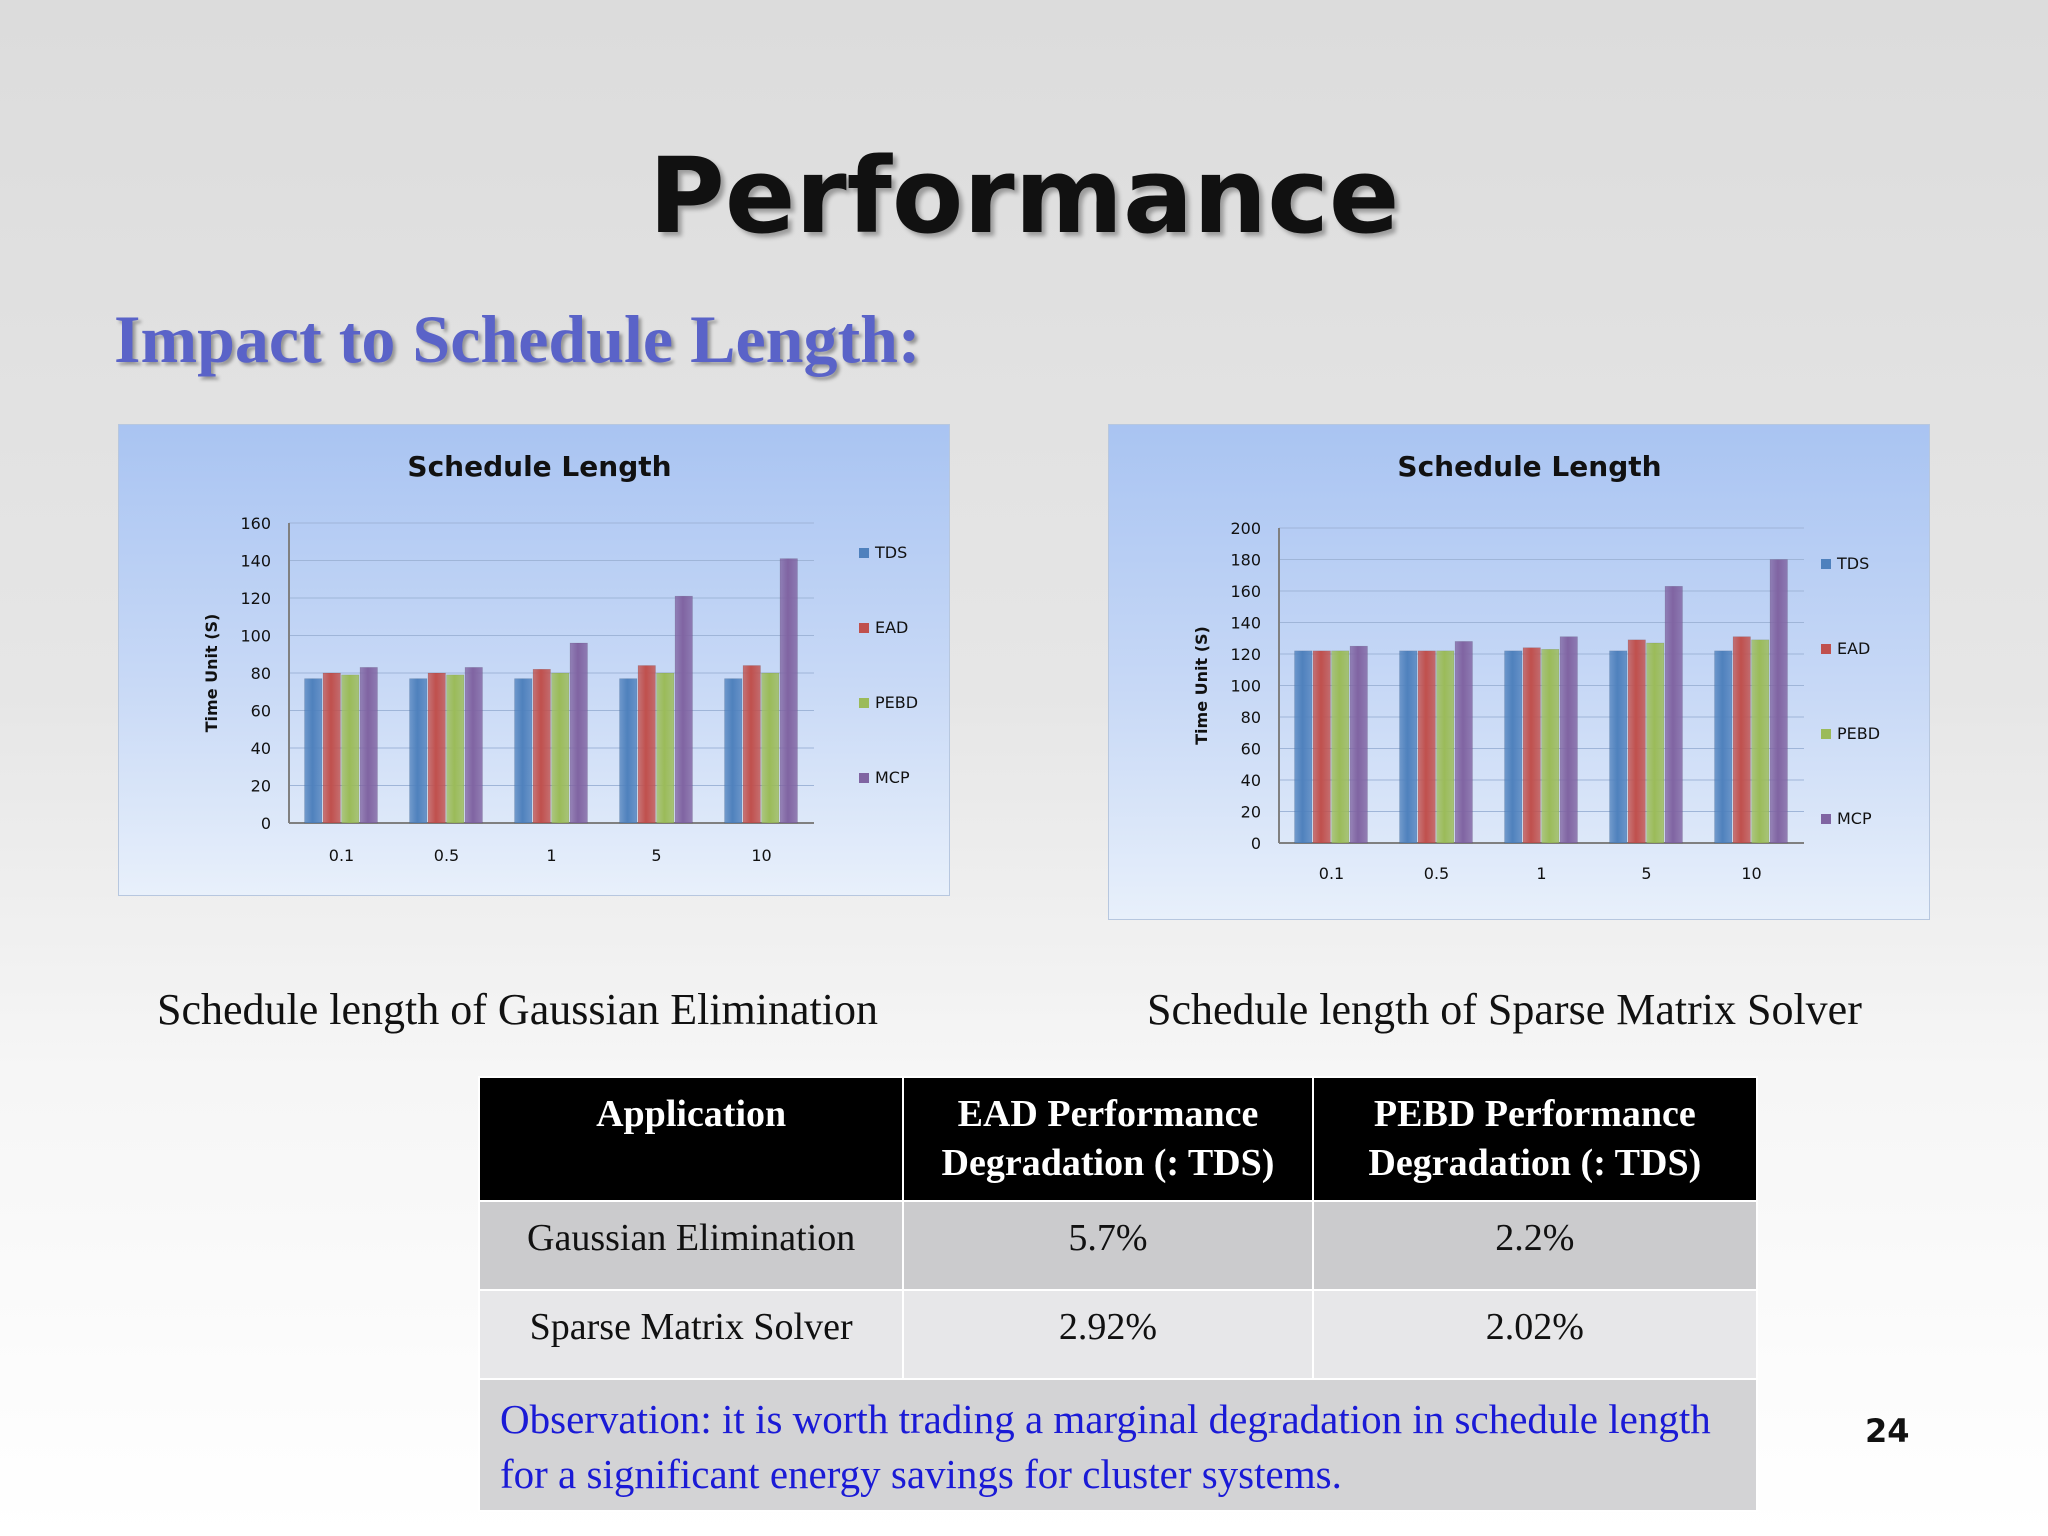 This screenshot has height=1536, width=2048. What do you see at coordinates (1201, 685) in the screenshot?
I see `y-axis-label: Time Unit (S)` at bounding box center [1201, 685].